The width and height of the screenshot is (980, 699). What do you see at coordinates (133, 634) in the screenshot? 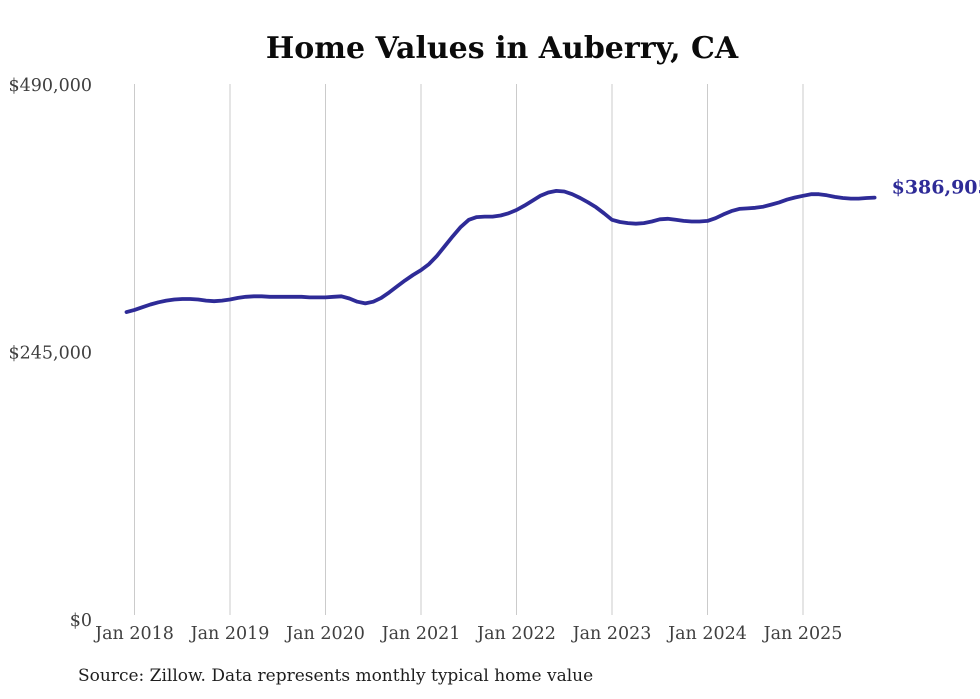
I see `x-tick-label: Jan 2018` at bounding box center [133, 634].